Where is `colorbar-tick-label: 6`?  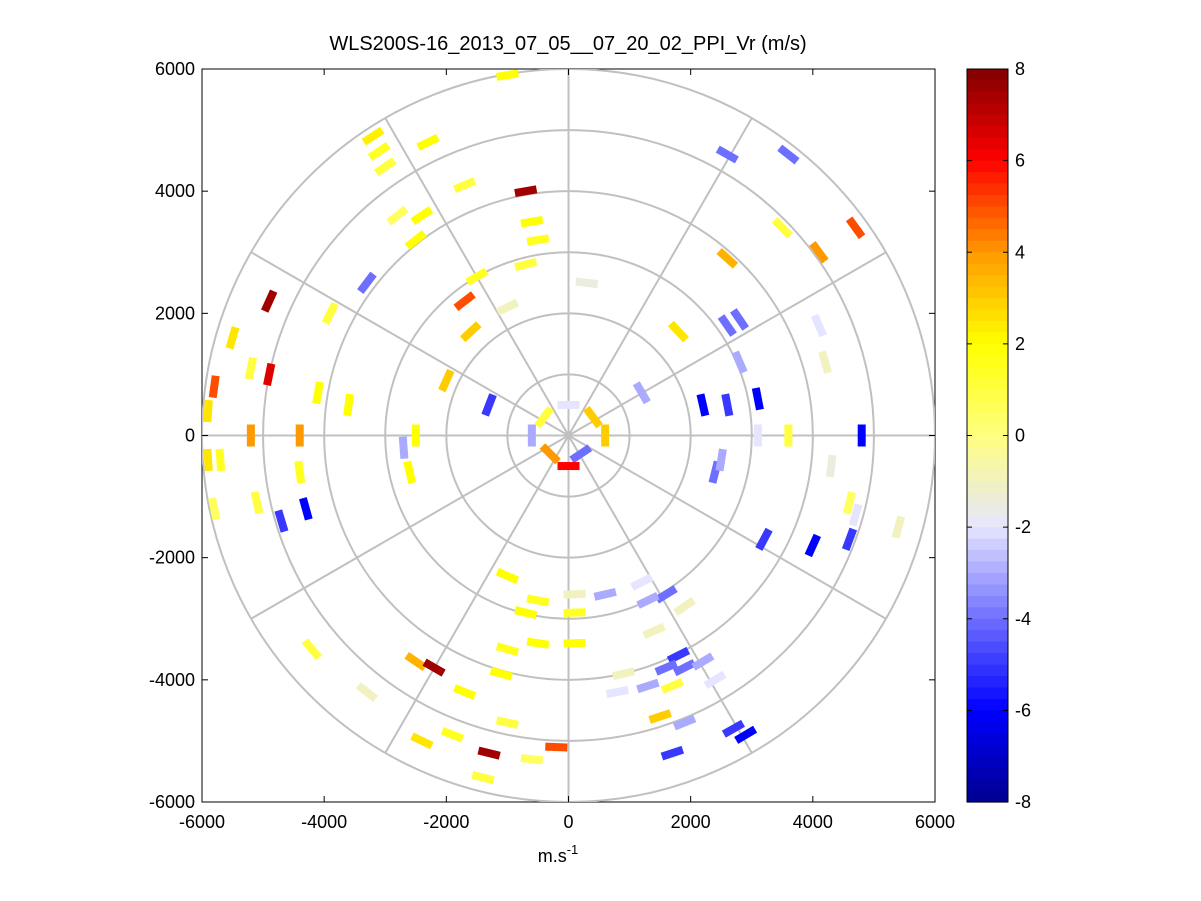 colorbar-tick-label: 6 is located at coordinates (1020, 161).